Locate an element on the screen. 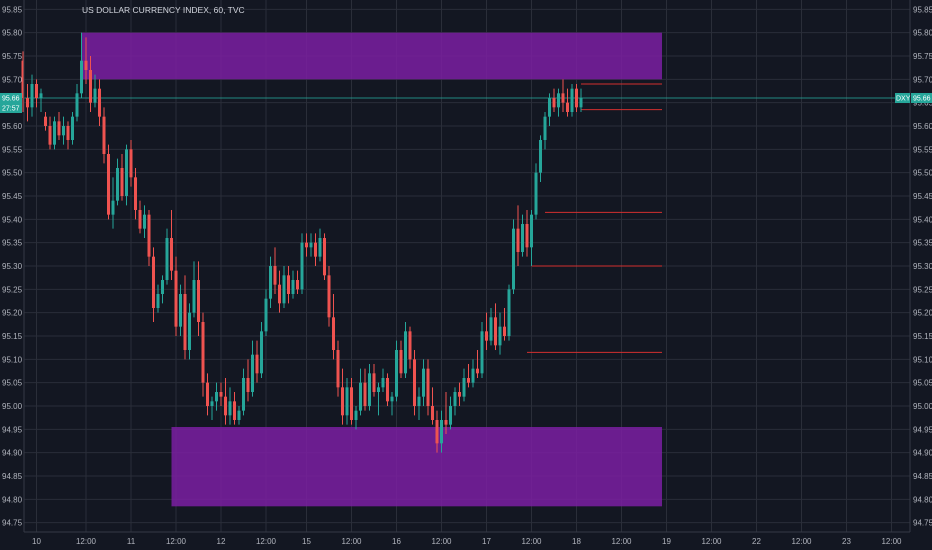 The height and width of the screenshot is (550, 932). y-tick-label-left: 94.90 is located at coordinates (12, 453).